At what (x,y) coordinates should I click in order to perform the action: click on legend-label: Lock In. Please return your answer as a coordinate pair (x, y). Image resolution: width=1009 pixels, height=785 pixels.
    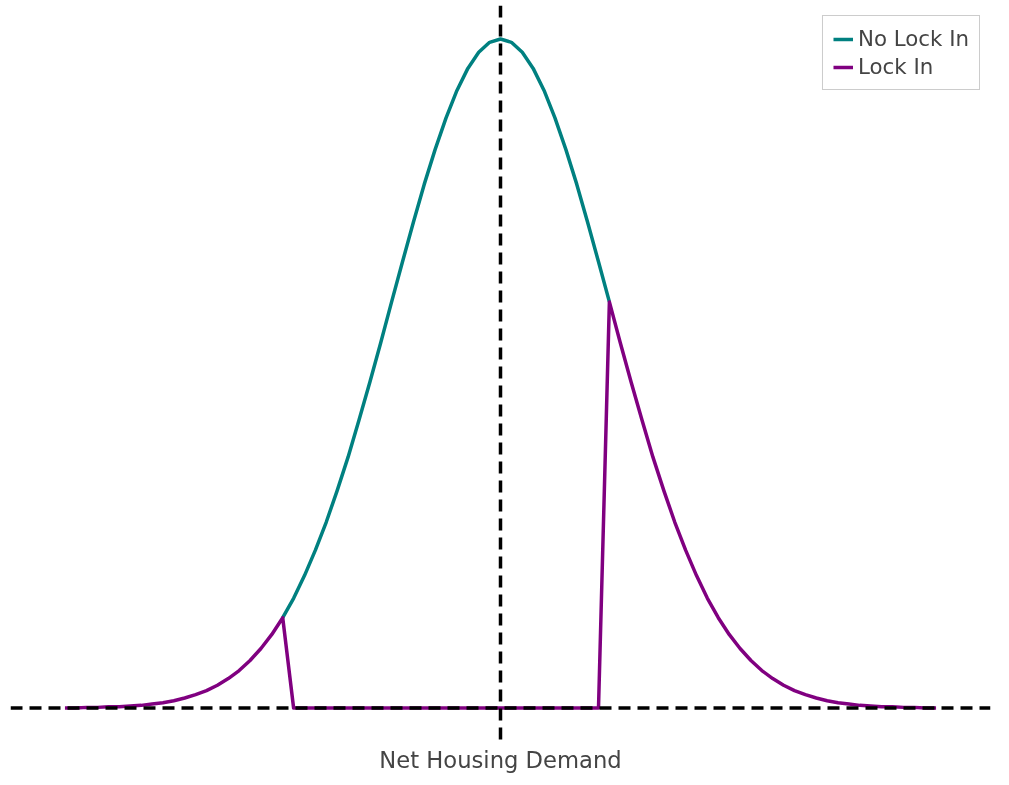
    Looking at the image, I should click on (895, 66).